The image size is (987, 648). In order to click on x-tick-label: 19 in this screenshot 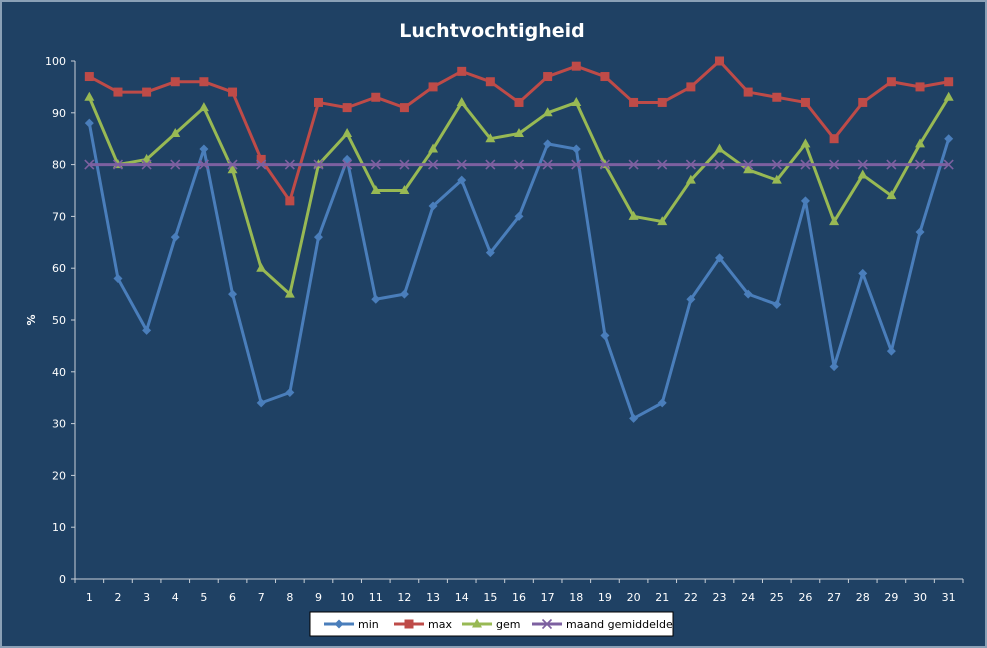, I will do `click(605, 597)`.